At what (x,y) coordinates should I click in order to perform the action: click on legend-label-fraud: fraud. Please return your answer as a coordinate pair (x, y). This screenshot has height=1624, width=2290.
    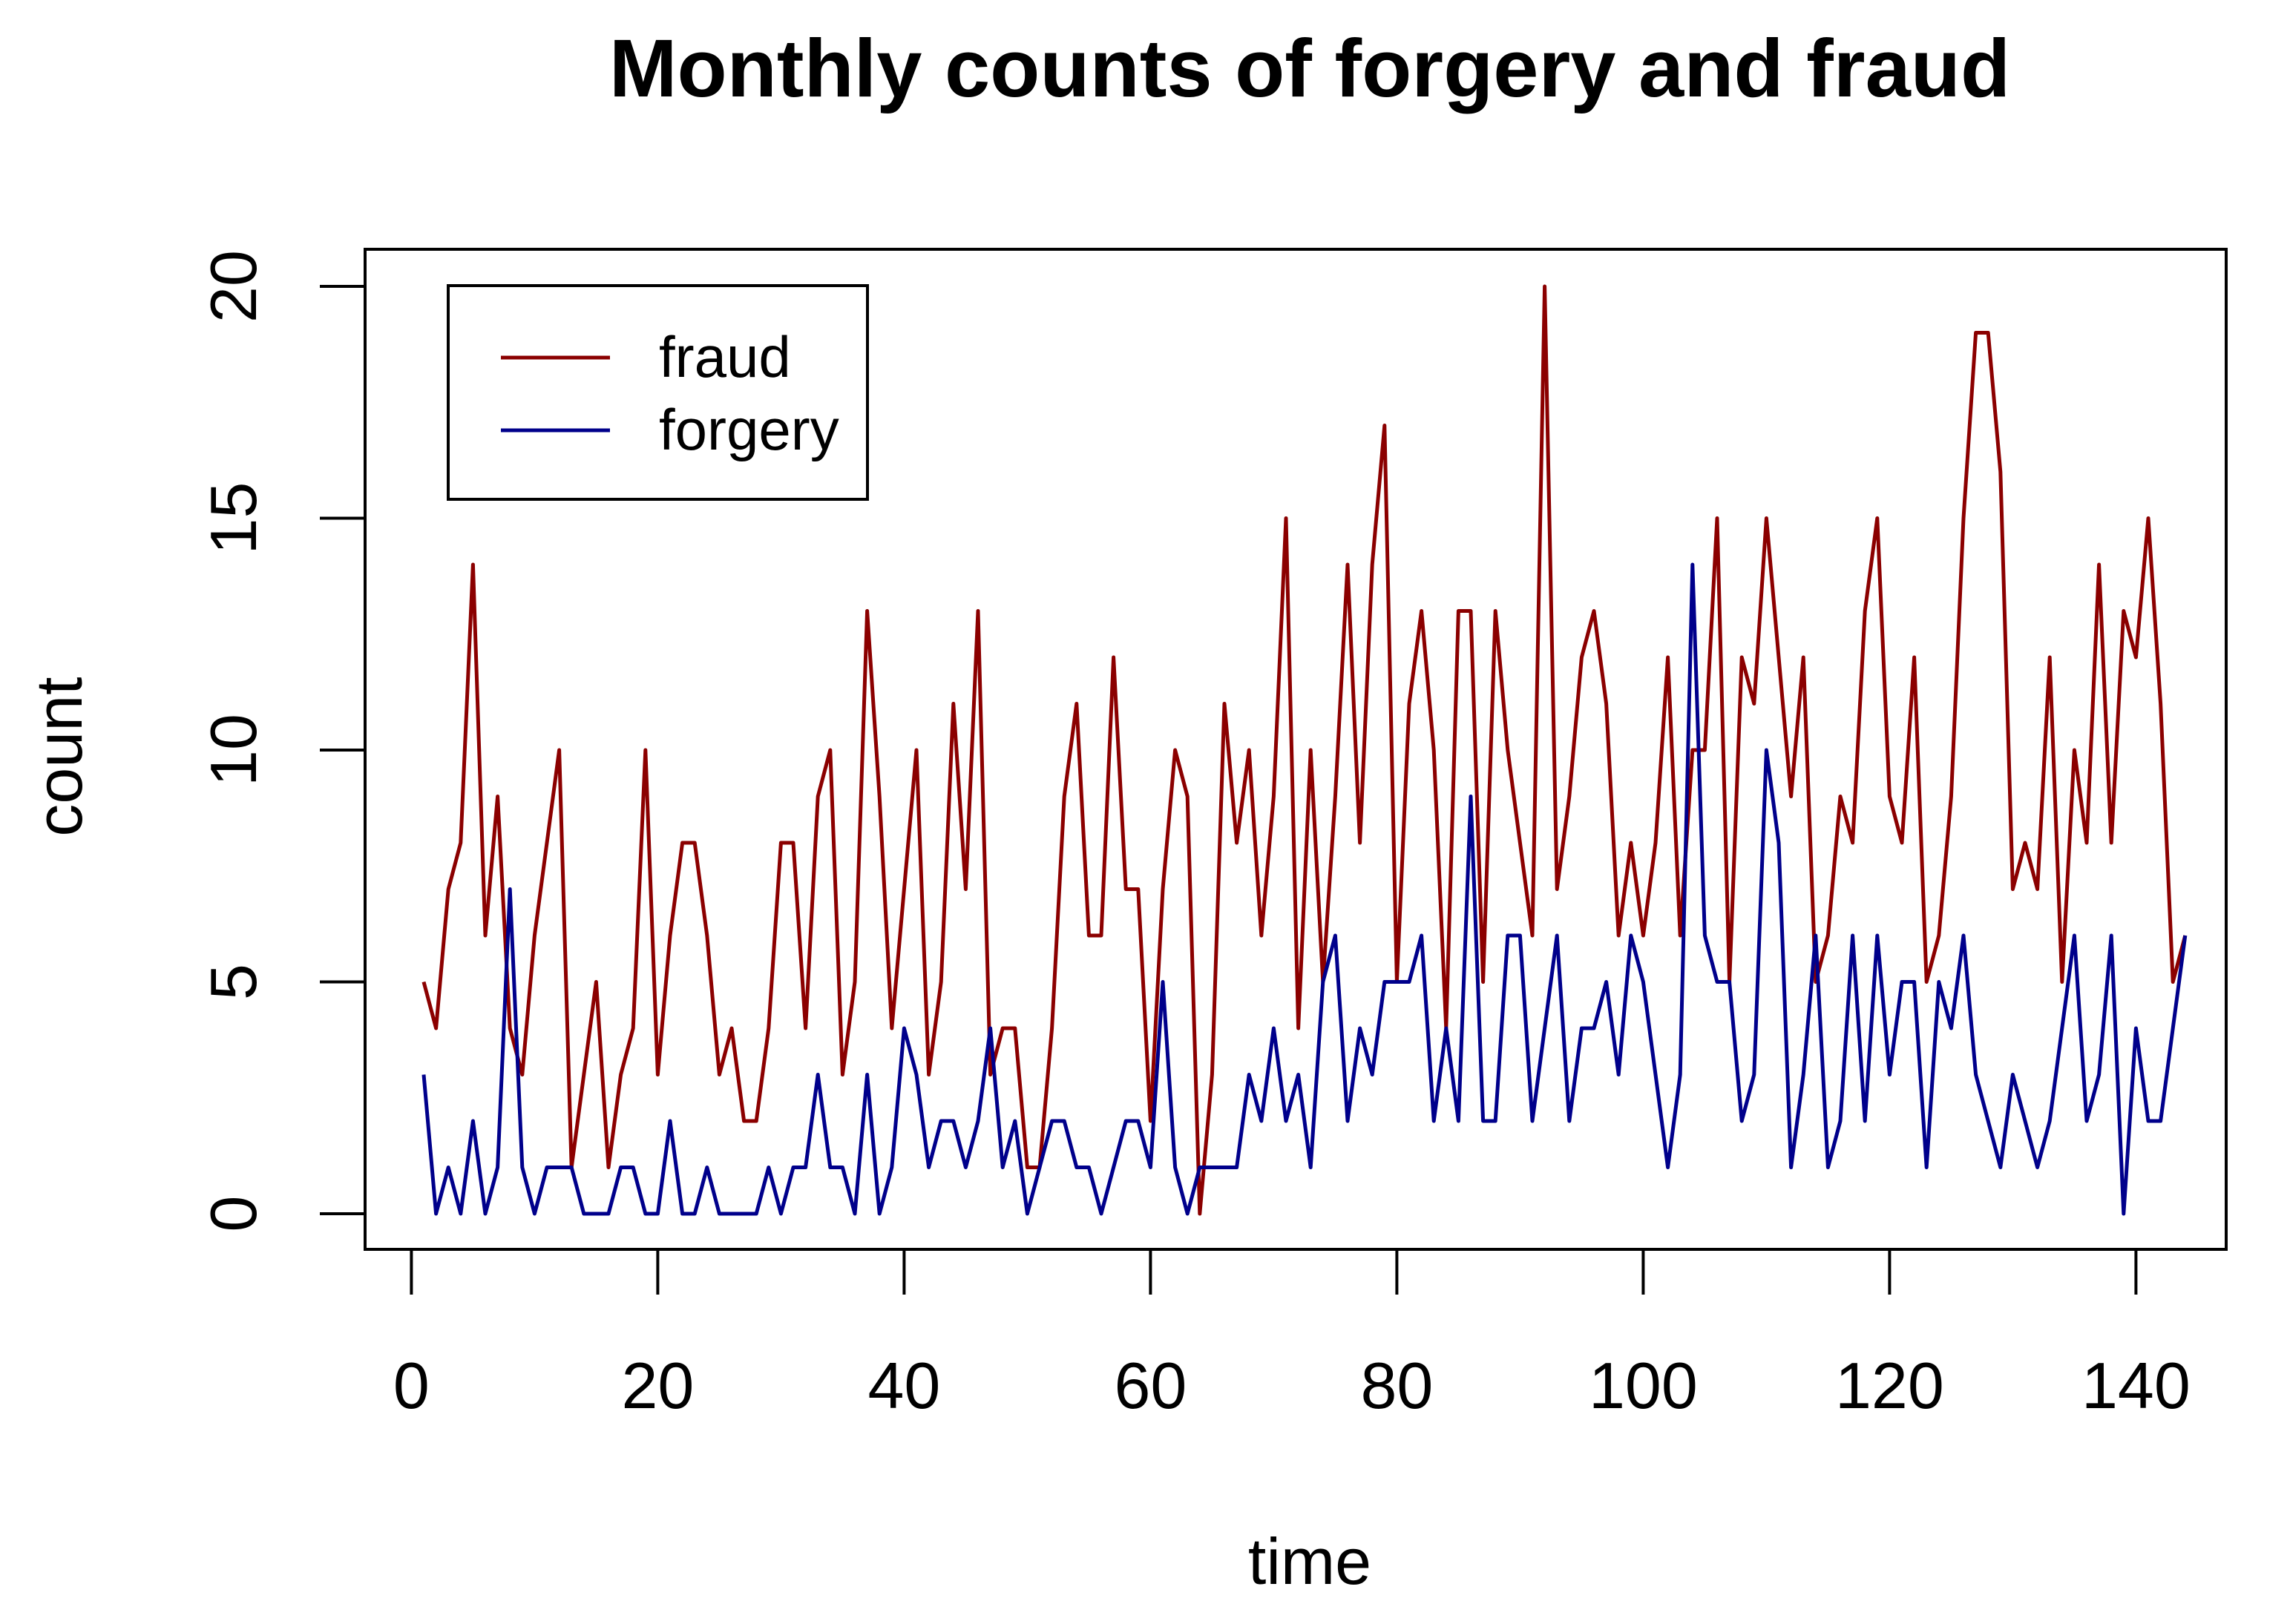
    Looking at the image, I should click on (725, 356).